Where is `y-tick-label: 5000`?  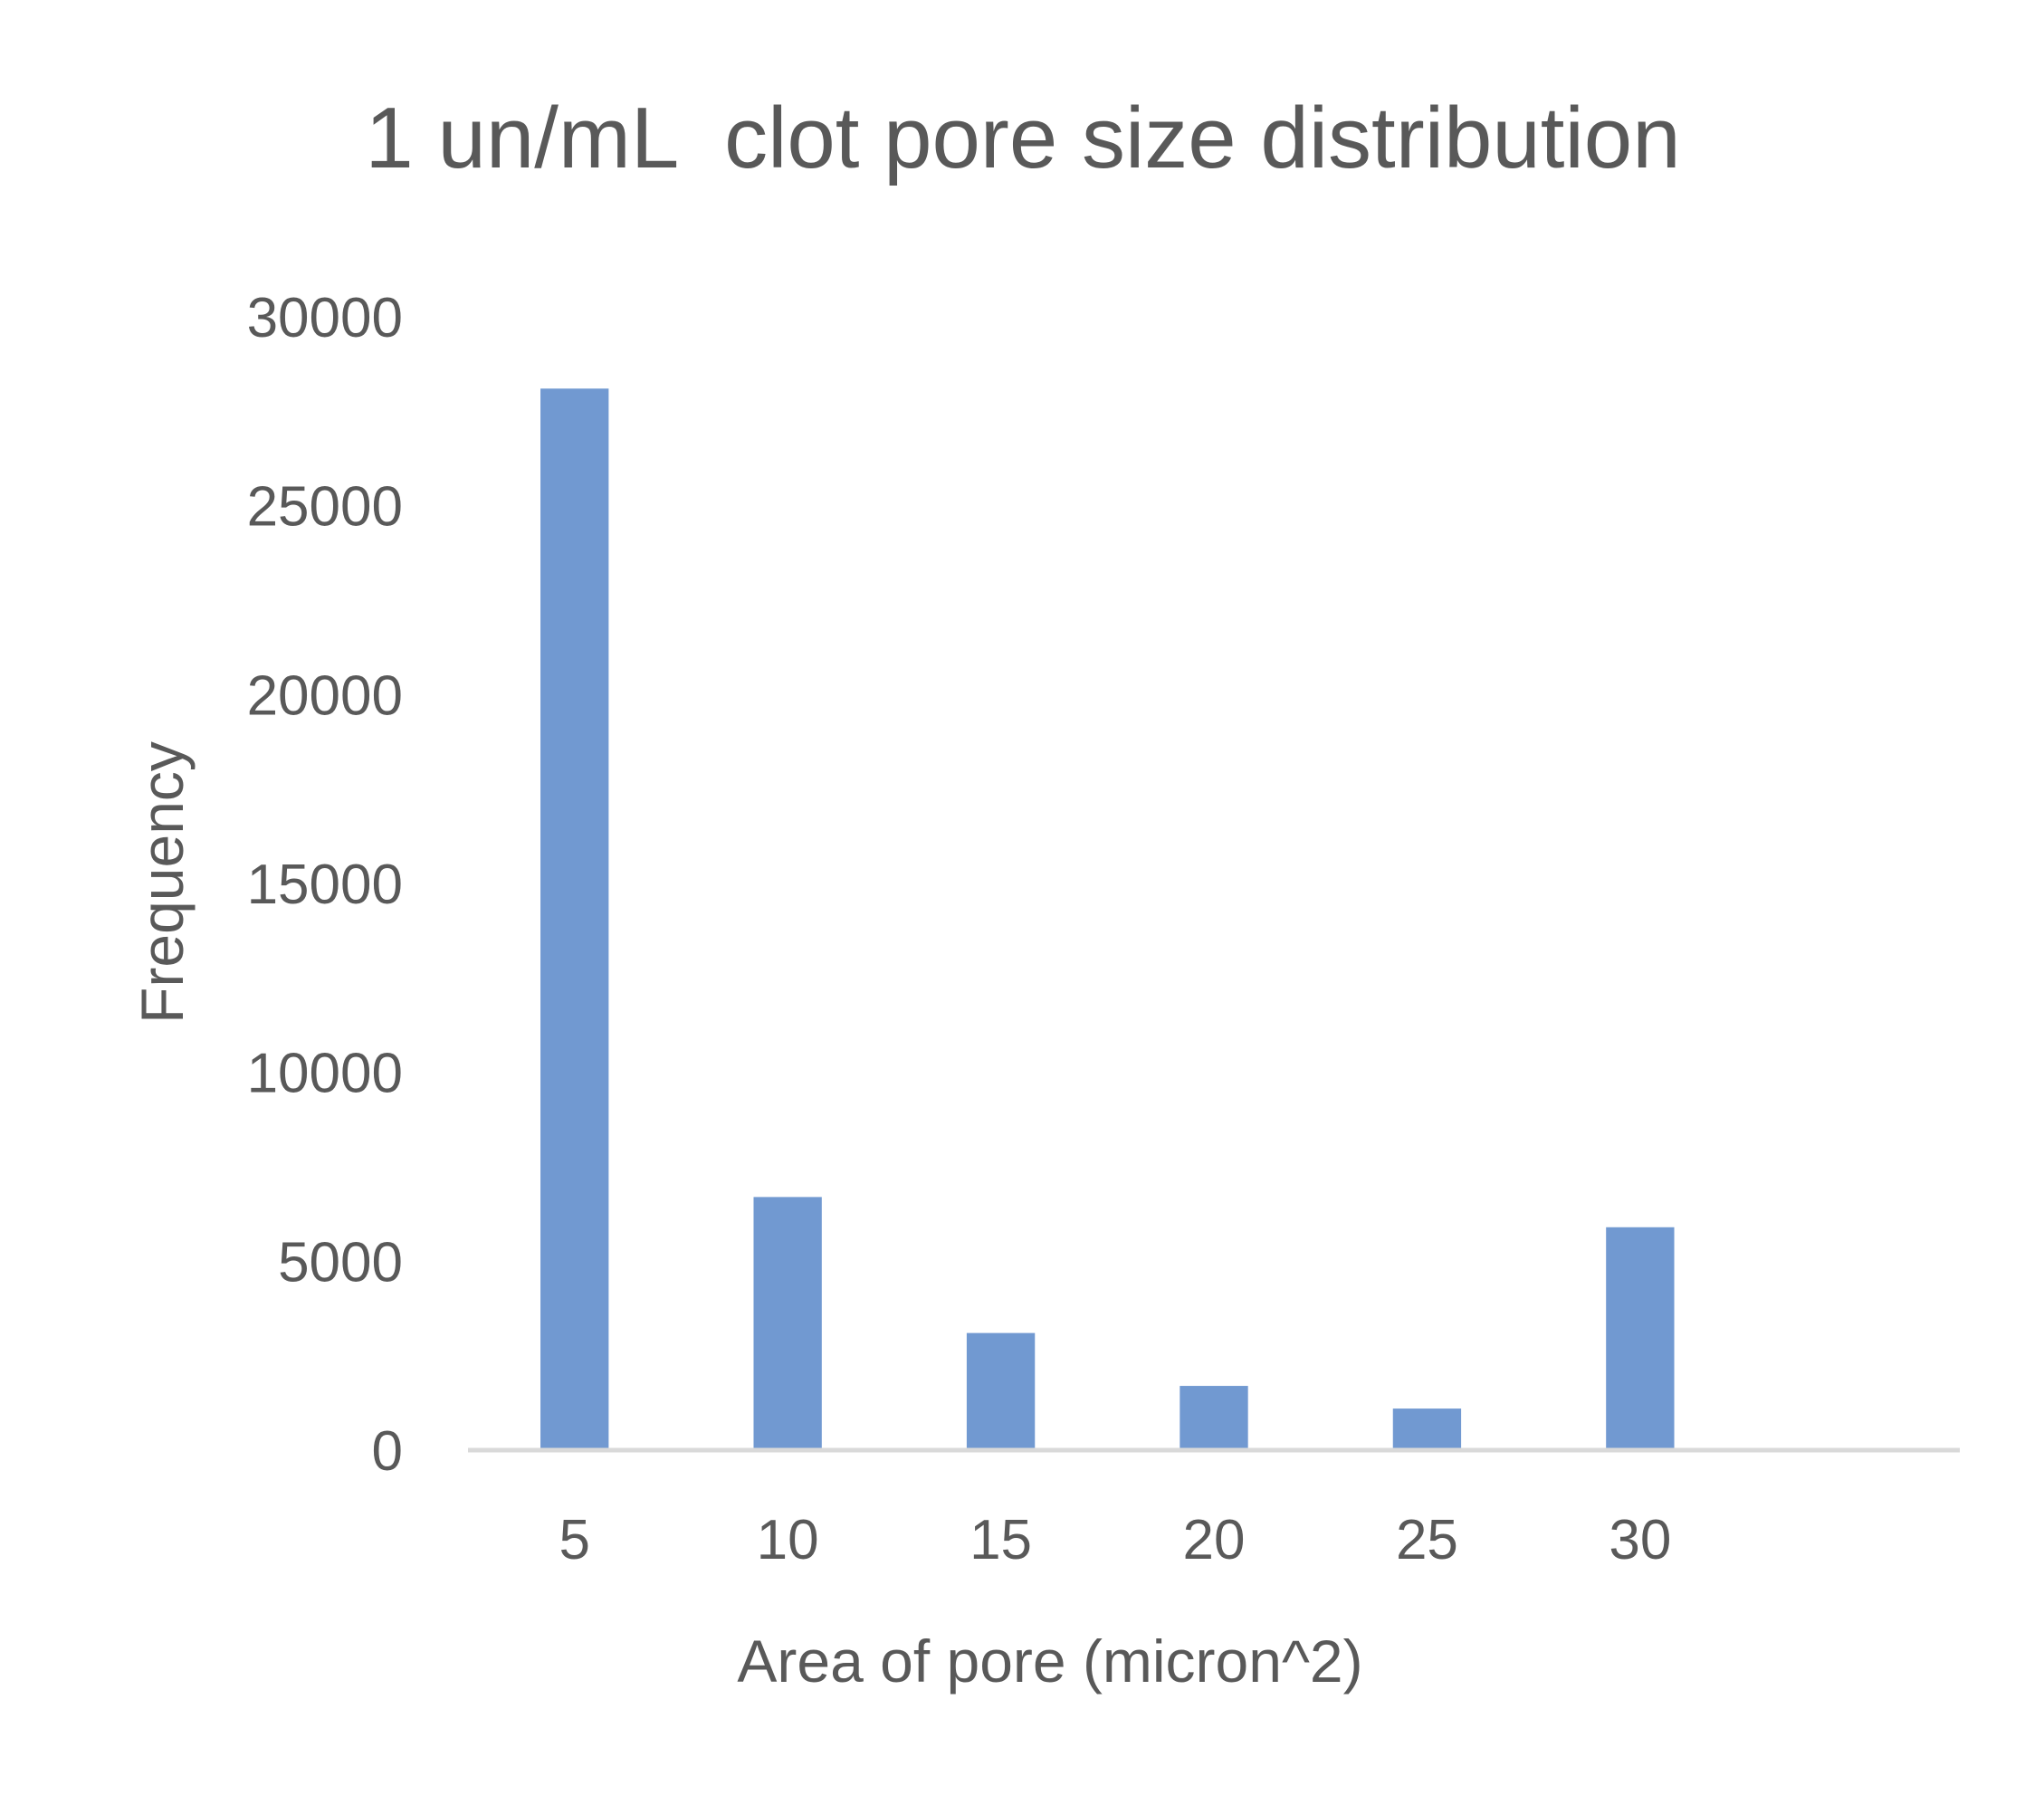
y-tick-label: 5000 is located at coordinates (340, 1262).